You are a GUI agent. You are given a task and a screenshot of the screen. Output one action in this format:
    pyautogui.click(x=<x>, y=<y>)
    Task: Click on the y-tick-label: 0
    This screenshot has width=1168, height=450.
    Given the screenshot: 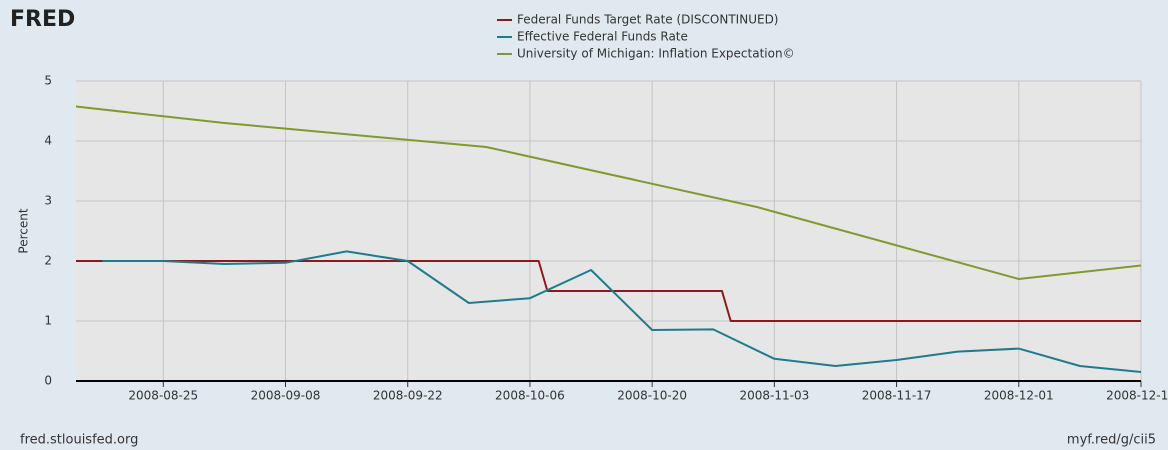 What is the action you would take?
    pyautogui.click(x=48, y=381)
    